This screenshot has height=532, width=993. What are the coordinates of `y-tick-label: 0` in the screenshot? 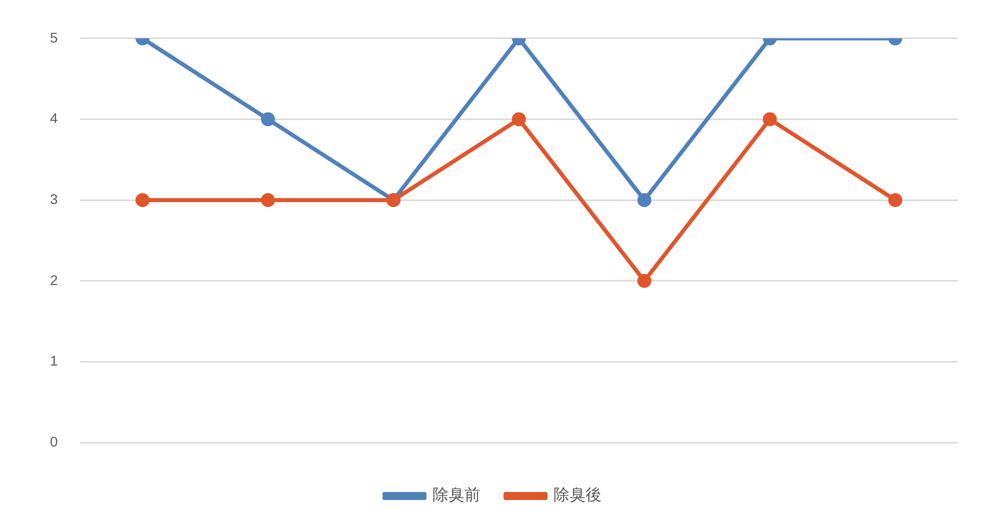 It's located at (54, 441).